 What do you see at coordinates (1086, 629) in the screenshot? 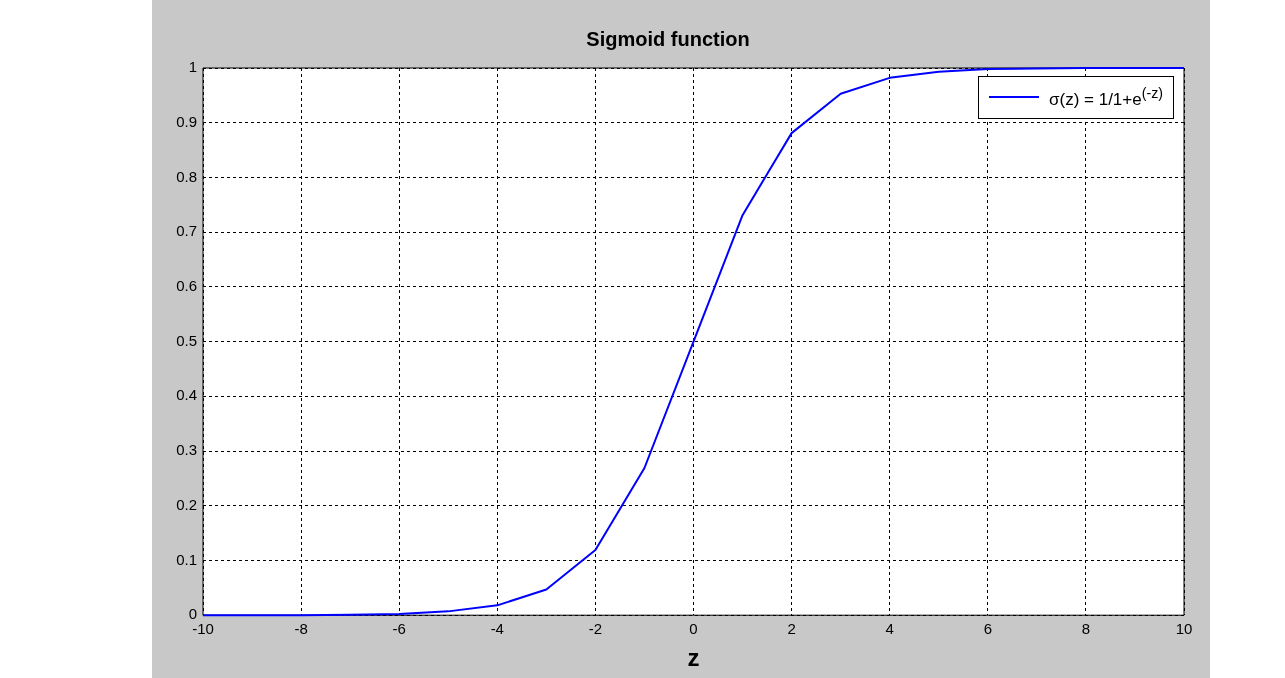
I see `x-tick-label: 8` at bounding box center [1086, 629].